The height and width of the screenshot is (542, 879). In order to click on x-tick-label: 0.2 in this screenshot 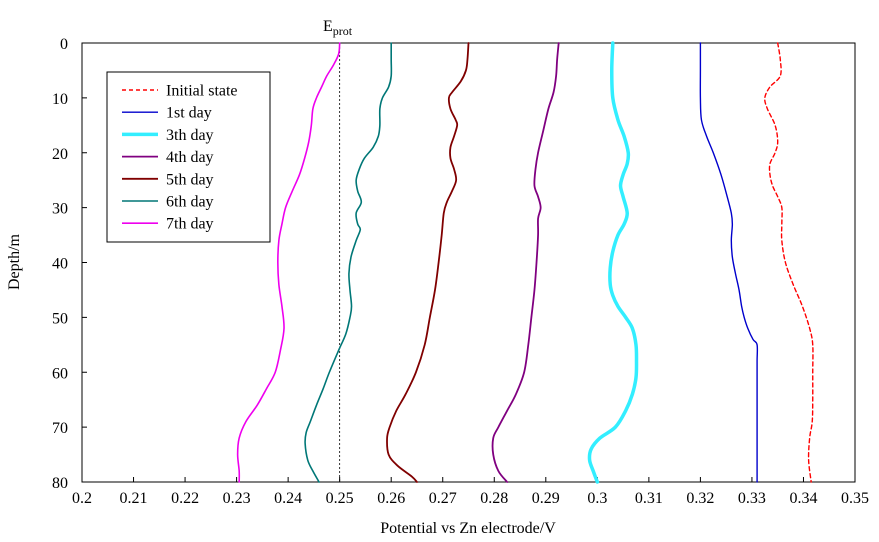, I will do `click(82, 498)`.